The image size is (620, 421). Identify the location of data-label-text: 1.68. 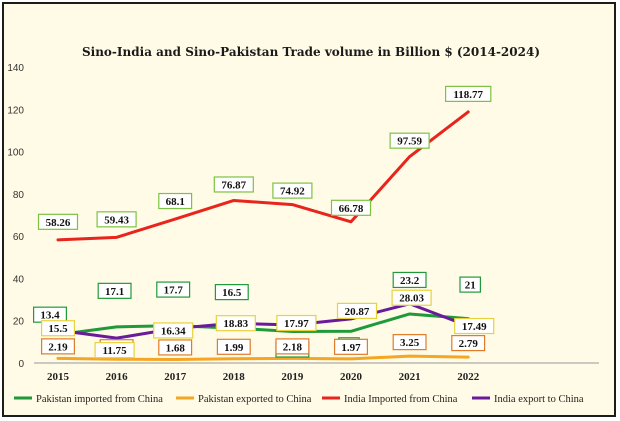
(176, 348).